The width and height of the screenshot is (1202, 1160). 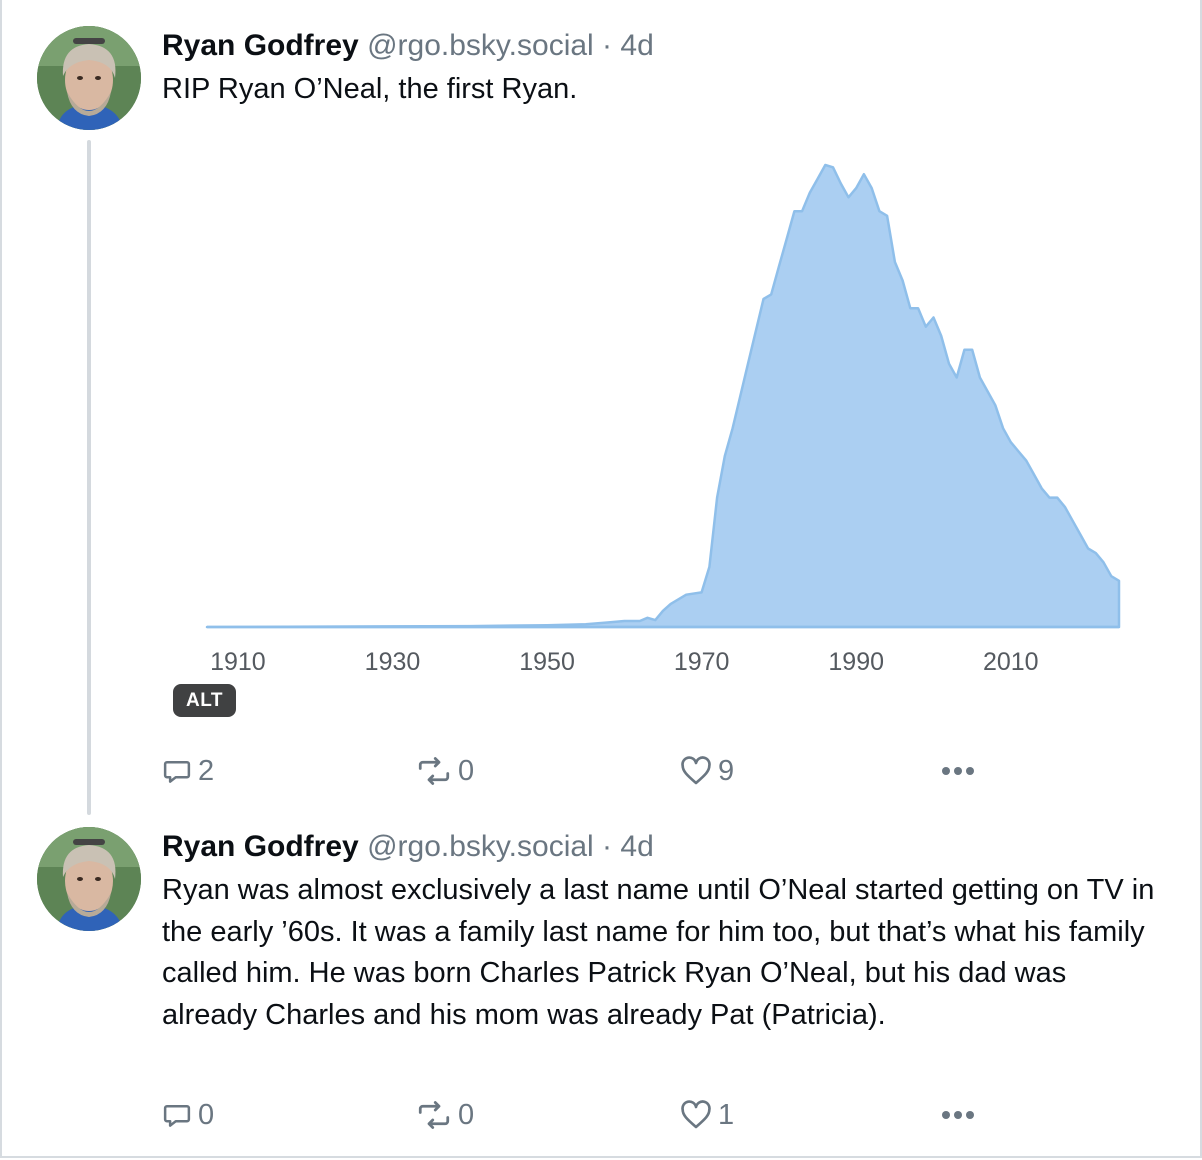 I want to click on reply-button: 2, so click(x=188, y=771).